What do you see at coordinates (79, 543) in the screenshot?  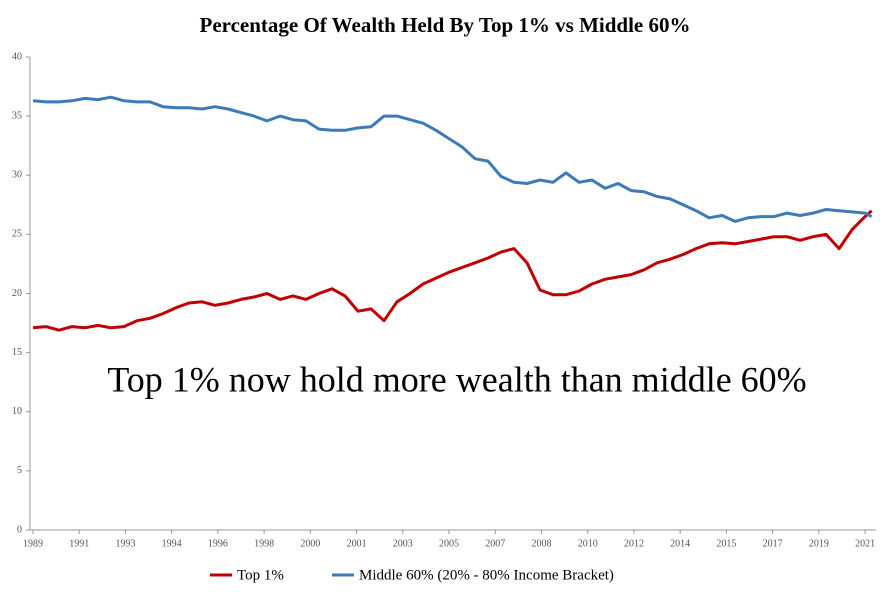 I see `x-tick-label: 1991` at bounding box center [79, 543].